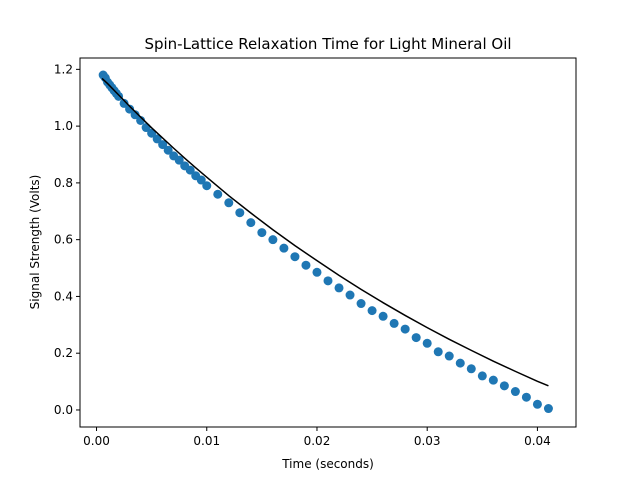 This screenshot has width=640, height=480. Describe the element at coordinates (63, 296) in the screenshot. I see `y-tick-label: 0.4` at that location.